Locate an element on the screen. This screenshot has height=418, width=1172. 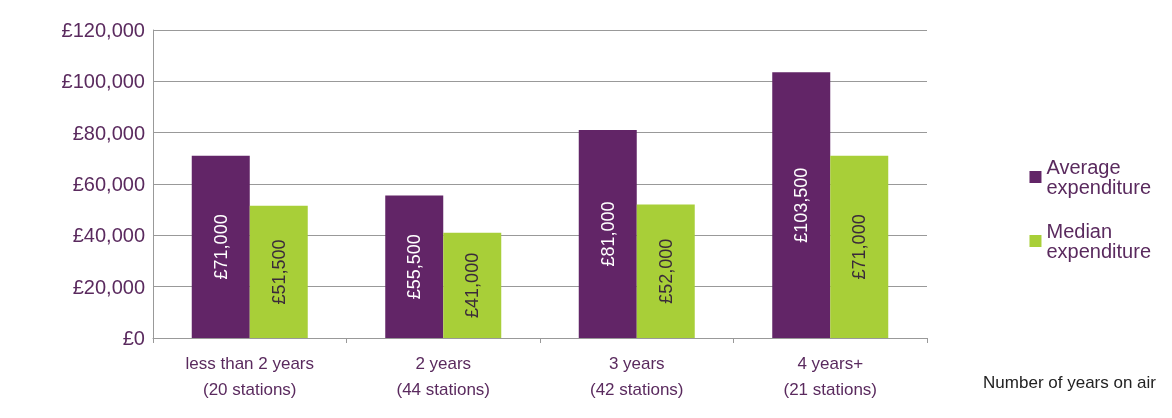
data-label: £103,500 is located at coordinates (801, 205).